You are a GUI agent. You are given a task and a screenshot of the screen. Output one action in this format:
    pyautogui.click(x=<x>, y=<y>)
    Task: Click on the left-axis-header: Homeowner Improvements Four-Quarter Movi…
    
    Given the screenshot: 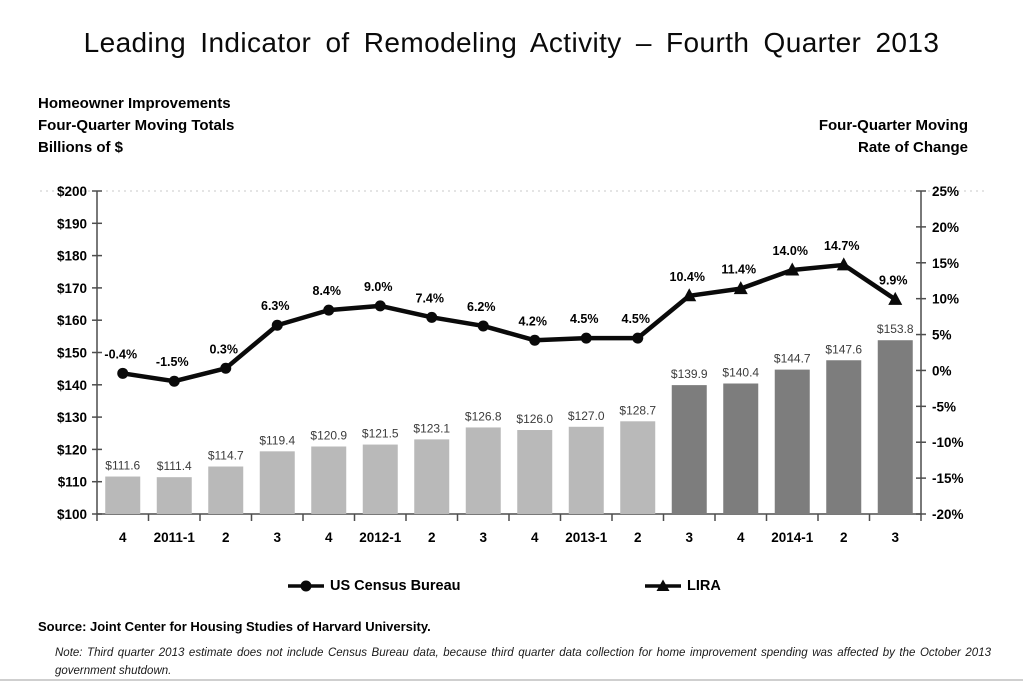 What is the action you would take?
    pyautogui.click(x=136, y=126)
    